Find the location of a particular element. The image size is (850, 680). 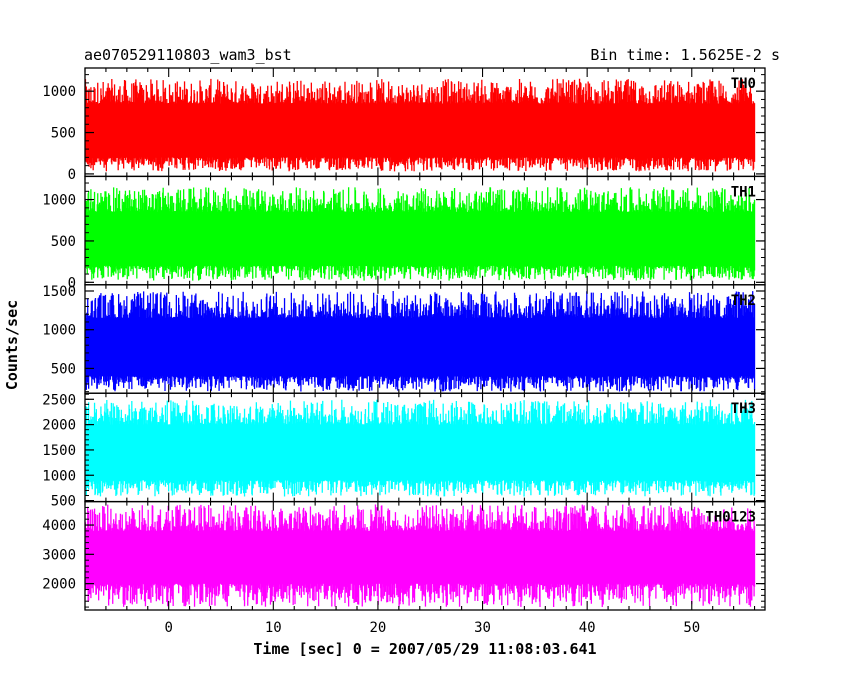

x-tick-label: 0 is located at coordinates (168, 628).